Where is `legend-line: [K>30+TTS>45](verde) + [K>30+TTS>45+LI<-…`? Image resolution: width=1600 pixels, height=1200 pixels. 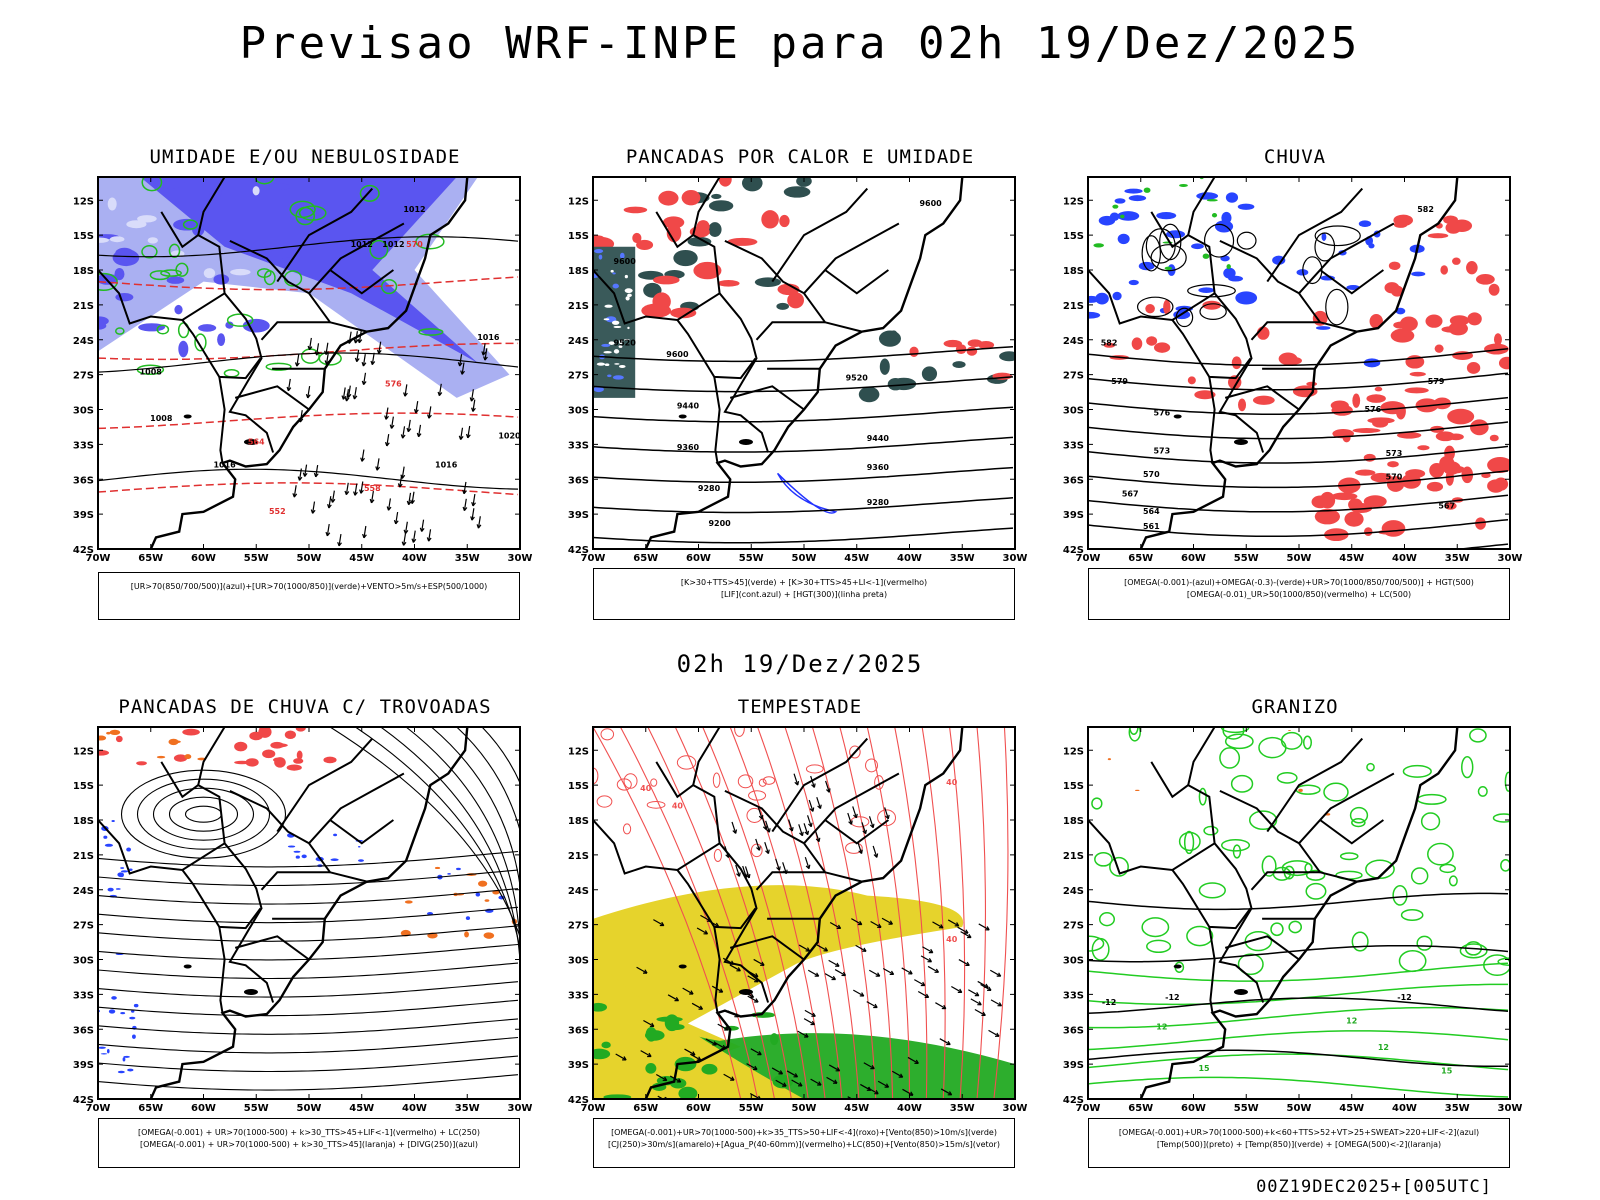 legend-line: [K>30+TTS>45](verde) + [K>30+TTS>45+LI<-… is located at coordinates (804, 582).